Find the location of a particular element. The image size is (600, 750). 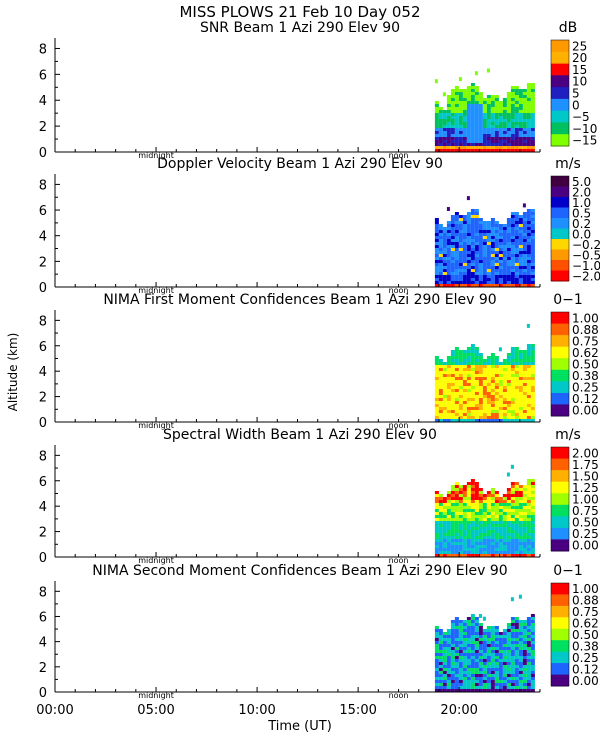

day-marker-noon: noon is located at coordinates (399, 695).